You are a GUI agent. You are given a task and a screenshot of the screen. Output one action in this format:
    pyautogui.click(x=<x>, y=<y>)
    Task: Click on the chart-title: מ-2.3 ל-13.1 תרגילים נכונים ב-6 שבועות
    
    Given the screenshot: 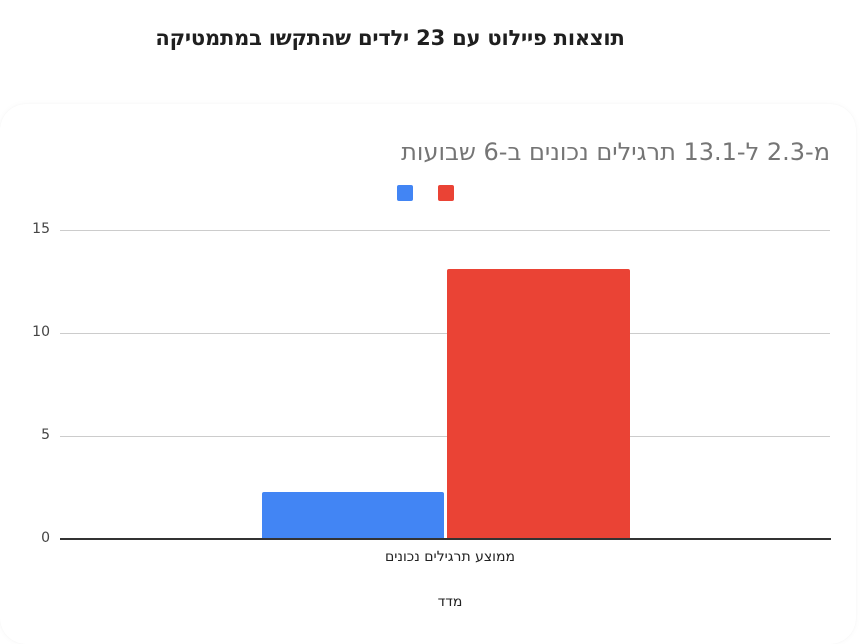 What is the action you would take?
    pyautogui.click(x=615, y=152)
    